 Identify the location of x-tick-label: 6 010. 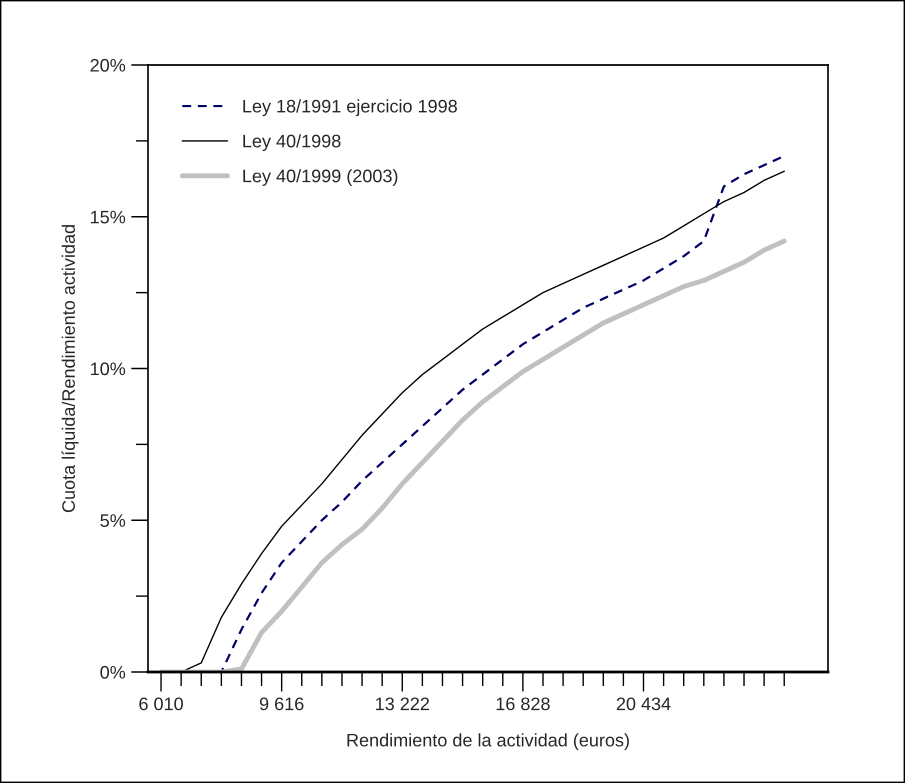
(161, 703).